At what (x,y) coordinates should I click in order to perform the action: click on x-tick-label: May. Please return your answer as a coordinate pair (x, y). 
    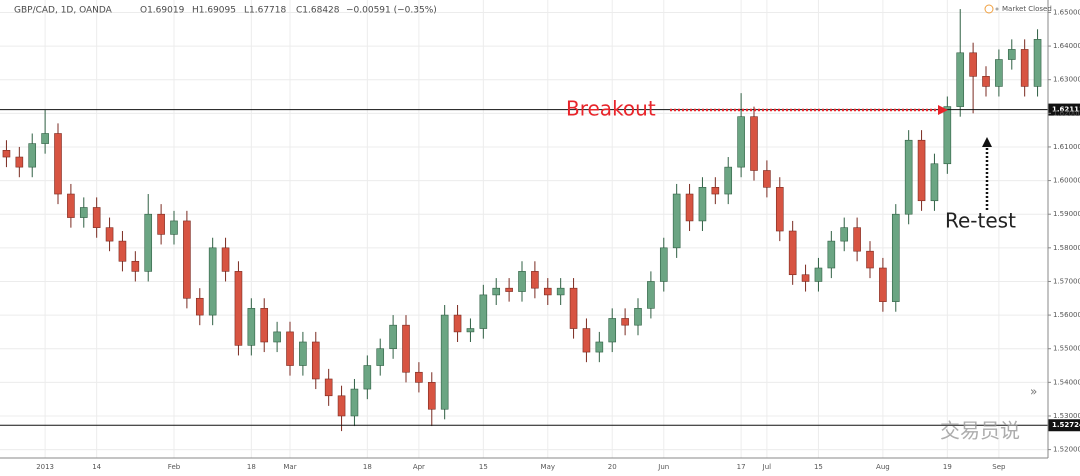
    Looking at the image, I should click on (548, 467).